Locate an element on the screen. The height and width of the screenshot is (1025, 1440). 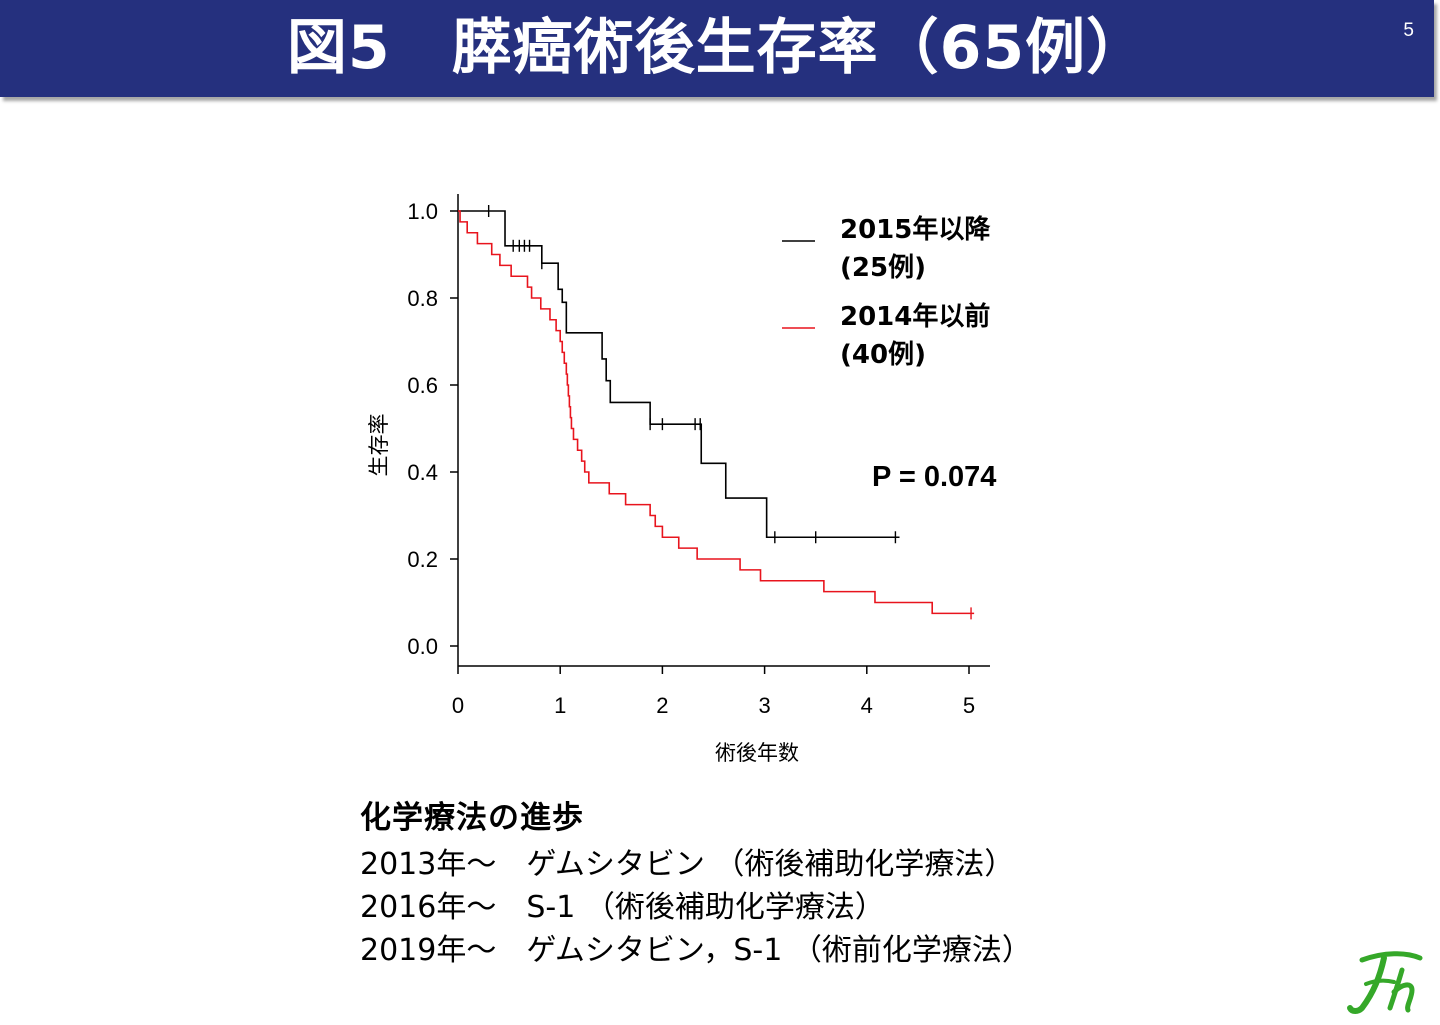
notes-line: 2013年～ ゲムシタビン （術後補助化学療法） is located at coordinates (687, 864).